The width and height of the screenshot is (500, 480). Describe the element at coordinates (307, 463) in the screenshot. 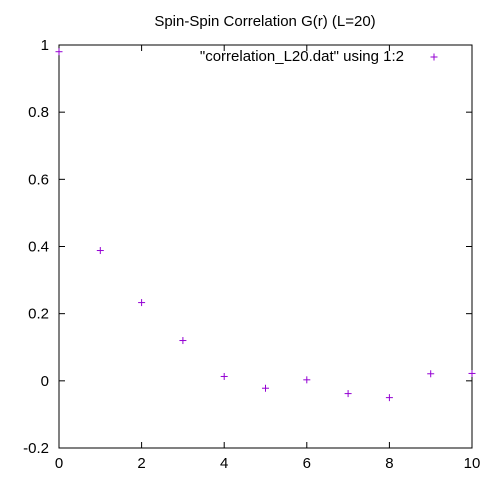

I see `x-tick-label: 6` at that location.